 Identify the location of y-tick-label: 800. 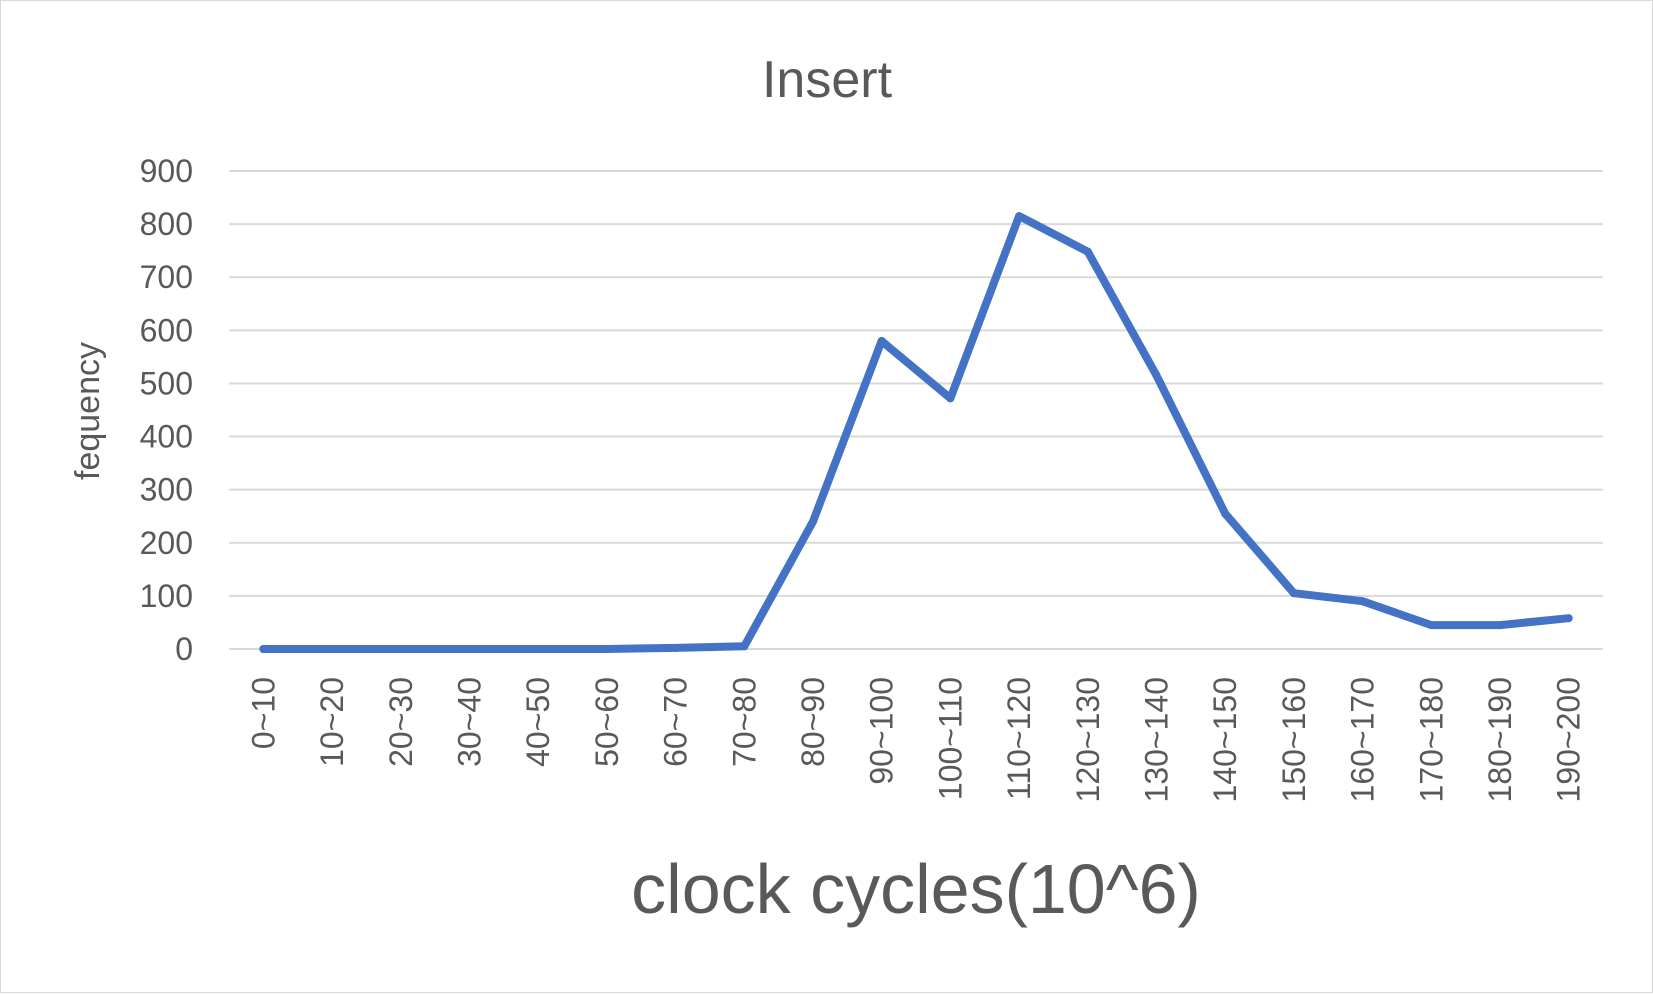
(166, 224).